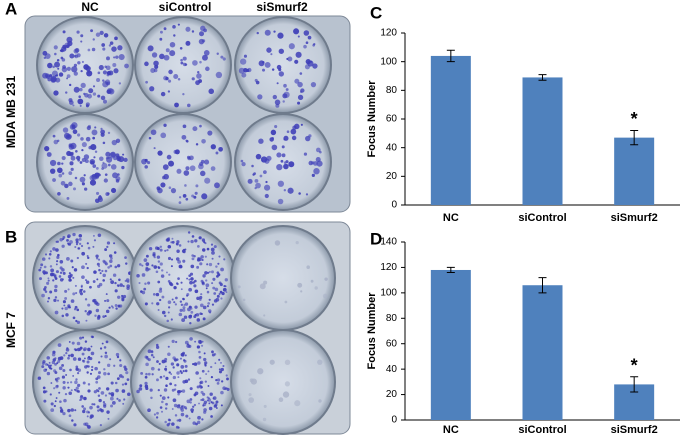 The image size is (685, 436). What do you see at coordinates (183, 162) in the screenshot?
I see `well` at bounding box center [183, 162].